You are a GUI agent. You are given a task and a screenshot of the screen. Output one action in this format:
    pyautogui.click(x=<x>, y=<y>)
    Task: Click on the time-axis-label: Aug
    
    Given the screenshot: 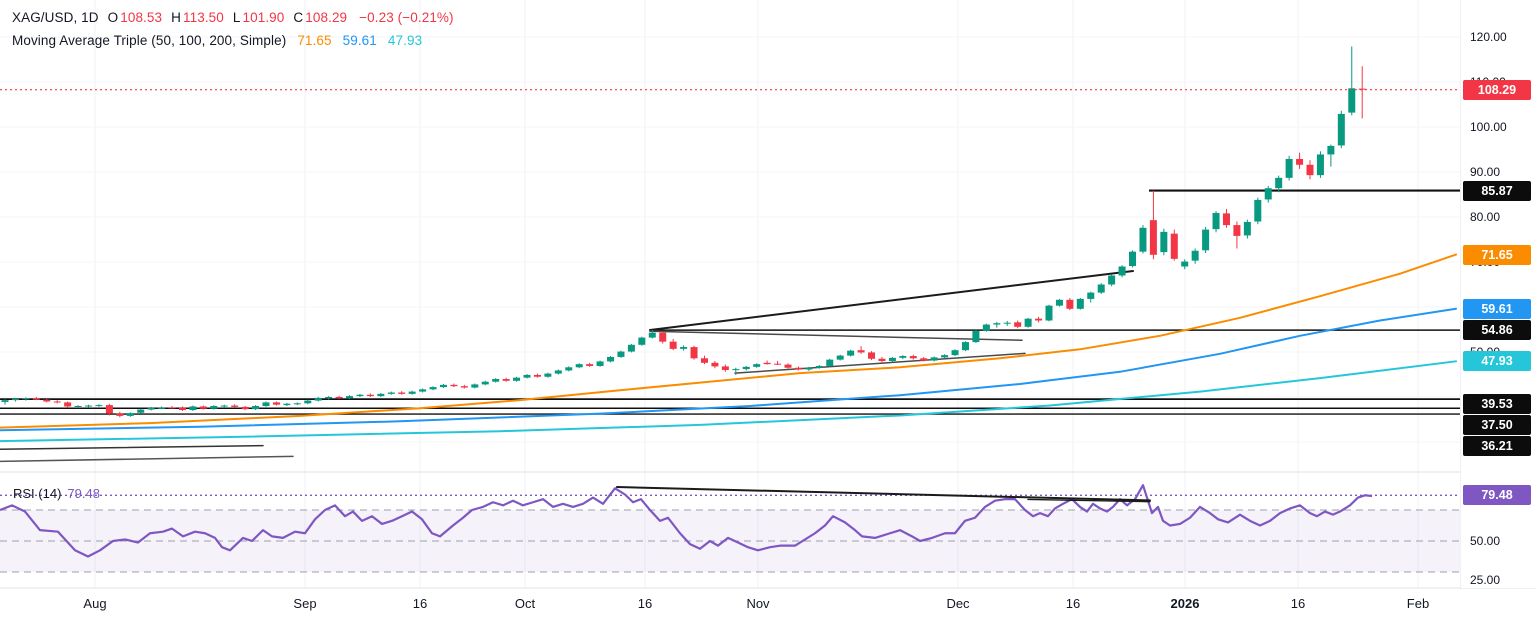 What is the action you would take?
    pyautogui.click(x=95, y=603)
    